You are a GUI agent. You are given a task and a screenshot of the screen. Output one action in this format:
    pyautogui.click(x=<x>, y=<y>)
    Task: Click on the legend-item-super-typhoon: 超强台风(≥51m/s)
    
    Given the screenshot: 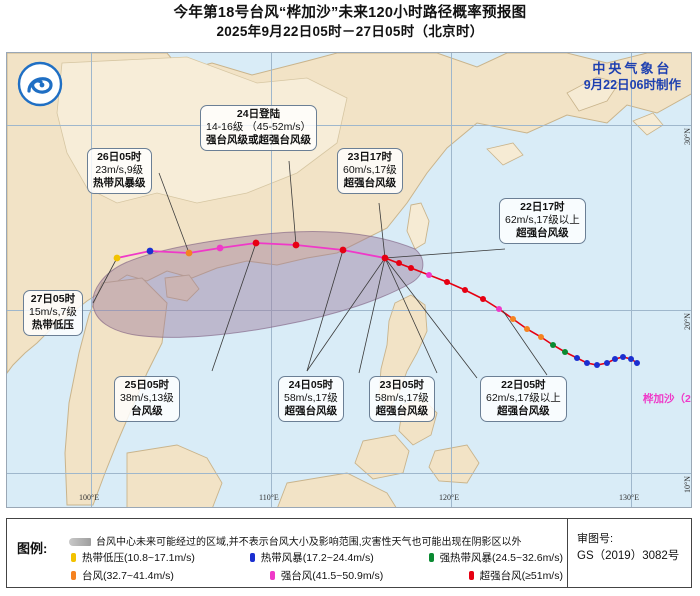 What is the action you would take?
    pyautogui.click(x=515, y=575)
    